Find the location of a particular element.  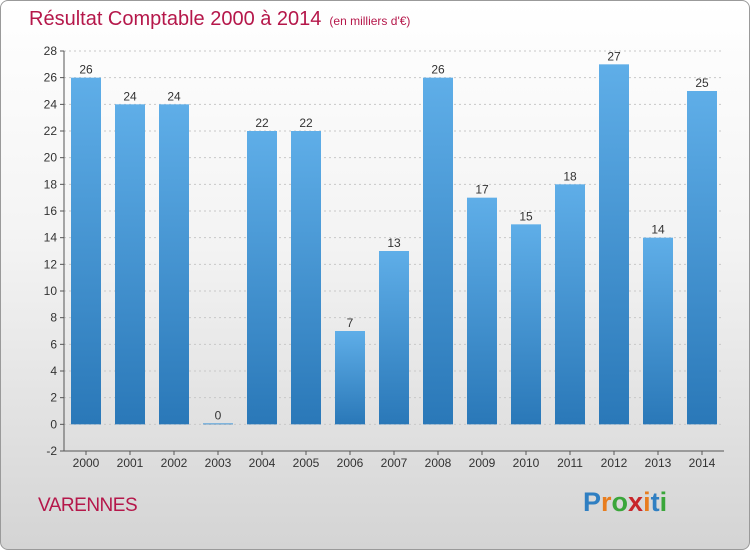

bar-2009 is located at coordinates (482, 311).